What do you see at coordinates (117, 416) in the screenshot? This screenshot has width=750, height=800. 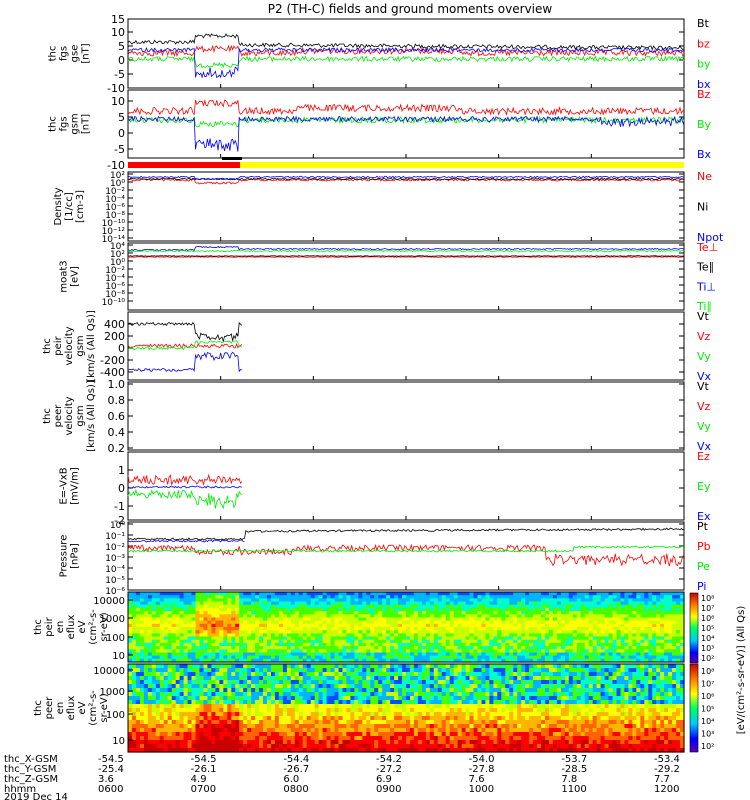 I see `y-tick-label: 0.6` at bounding box center [117, 416].